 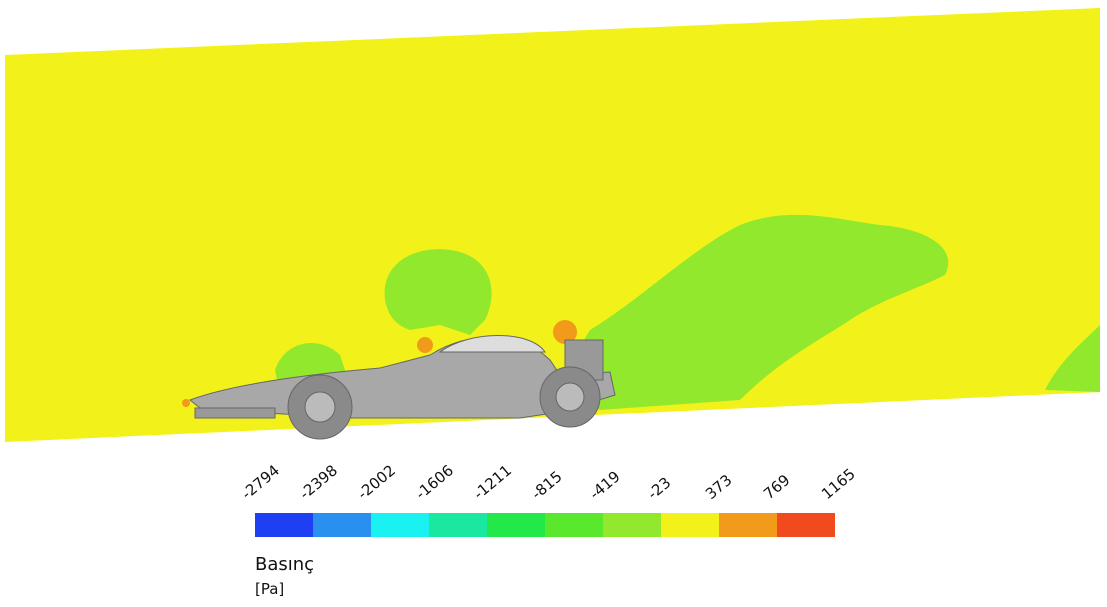 What do you see at coordinates (318, 482) in the screenshot?
I see `tick-label: -2398` at bounding box center [318, 482].